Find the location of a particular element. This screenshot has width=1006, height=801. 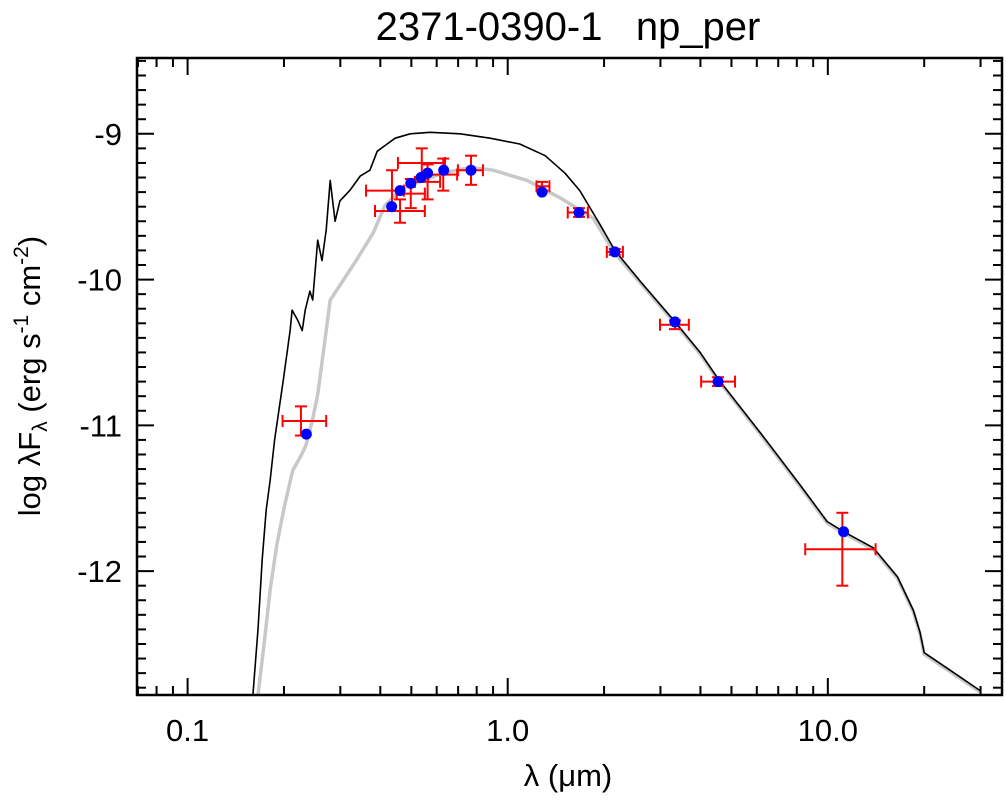

y-label-mid2: cm is located at coordinates (29, 290).